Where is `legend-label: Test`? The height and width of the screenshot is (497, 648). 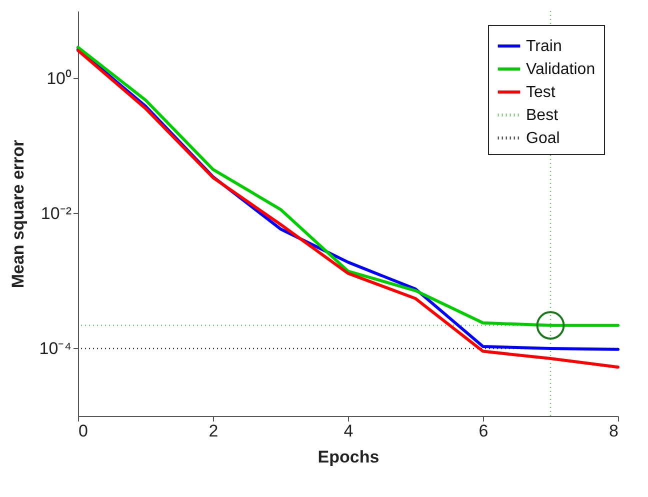
legend-label: Test is located at coordinates (541, 92).